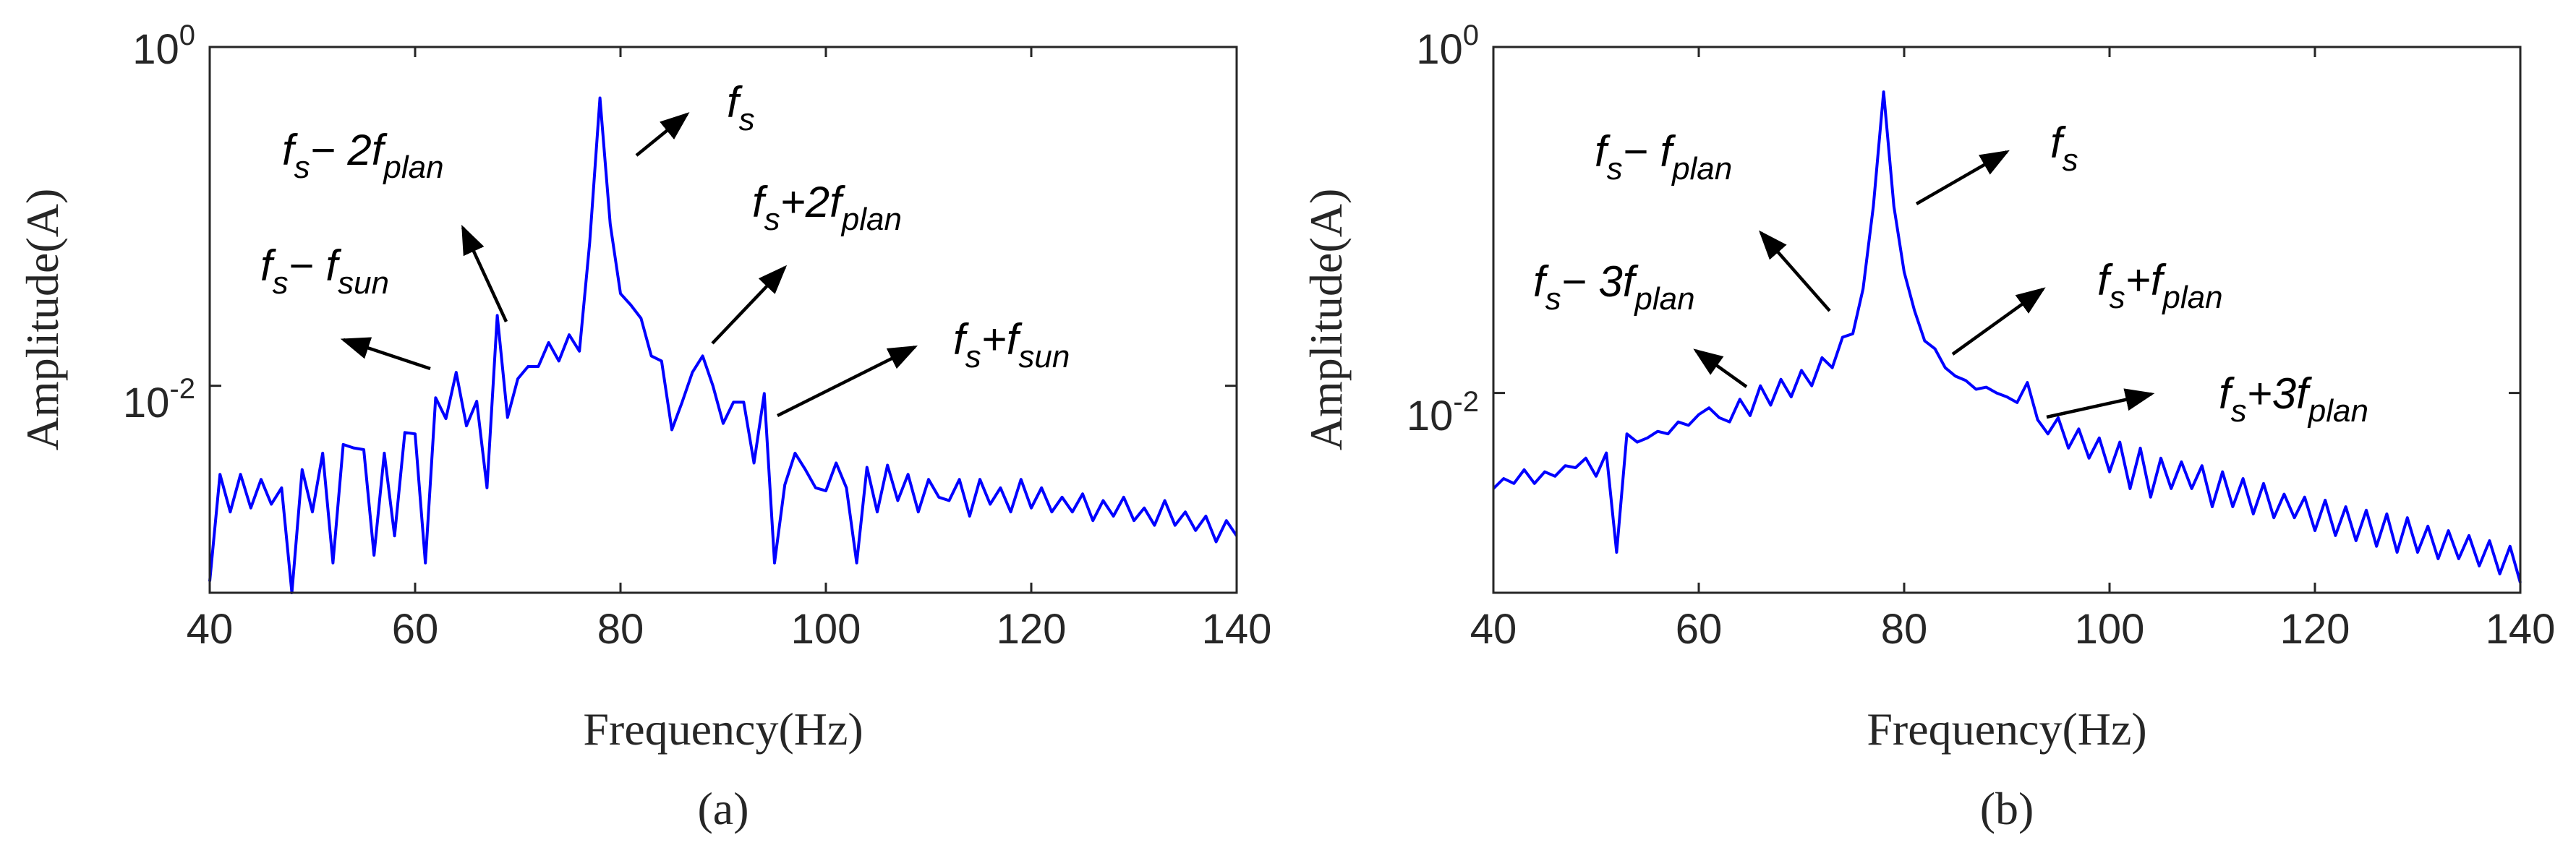 This screenshot has height=853, width=2576. What do you see at coordinates (826, 630) in the screenshot?
I see `xtick-label-a-3: 100` at bounding box center [826, 630].